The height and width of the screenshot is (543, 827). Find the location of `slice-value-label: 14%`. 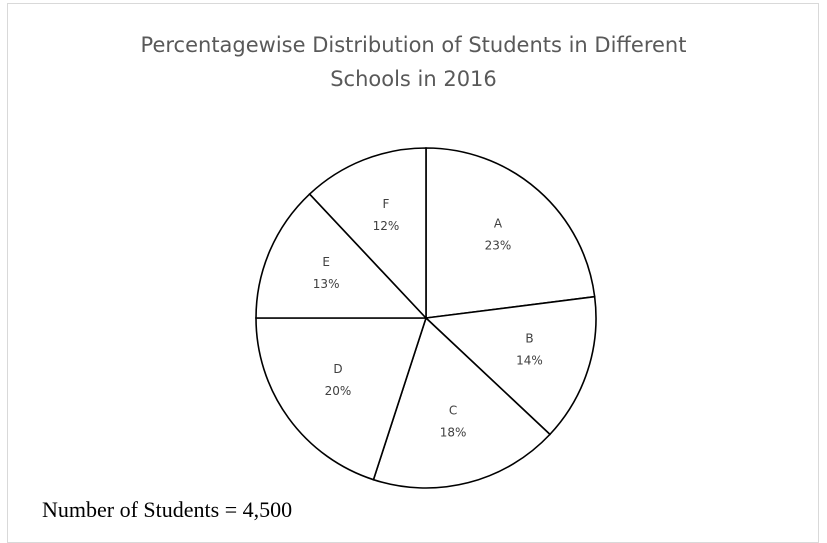

slice-value-label: 14% is located at coordinates (529, 361).